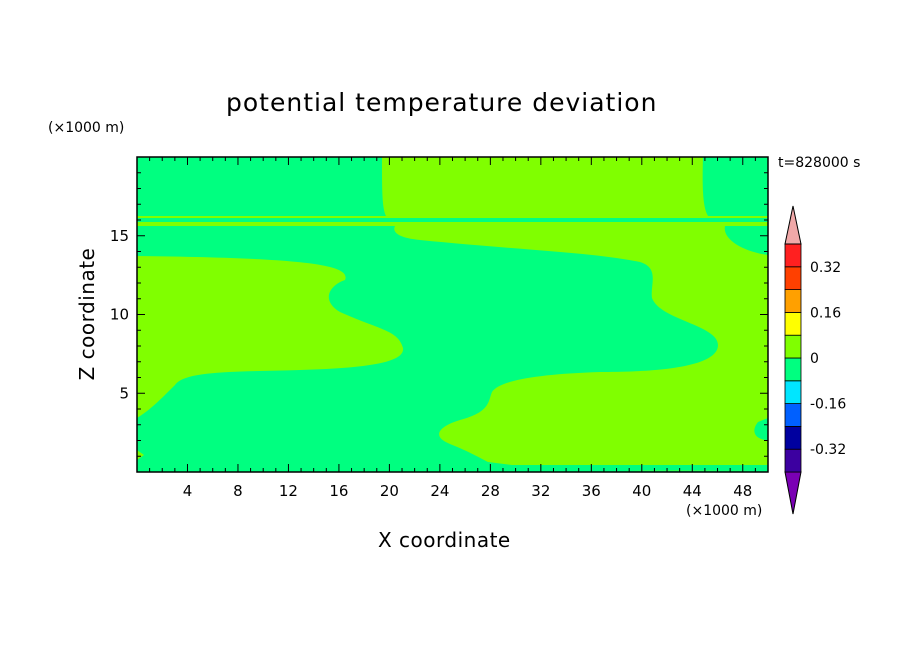 The width and height of the screenshot is (904, 654). Describe the element at coordinates (641, 491) in the screenshot. I see `x-tick-label: 40` at that location.